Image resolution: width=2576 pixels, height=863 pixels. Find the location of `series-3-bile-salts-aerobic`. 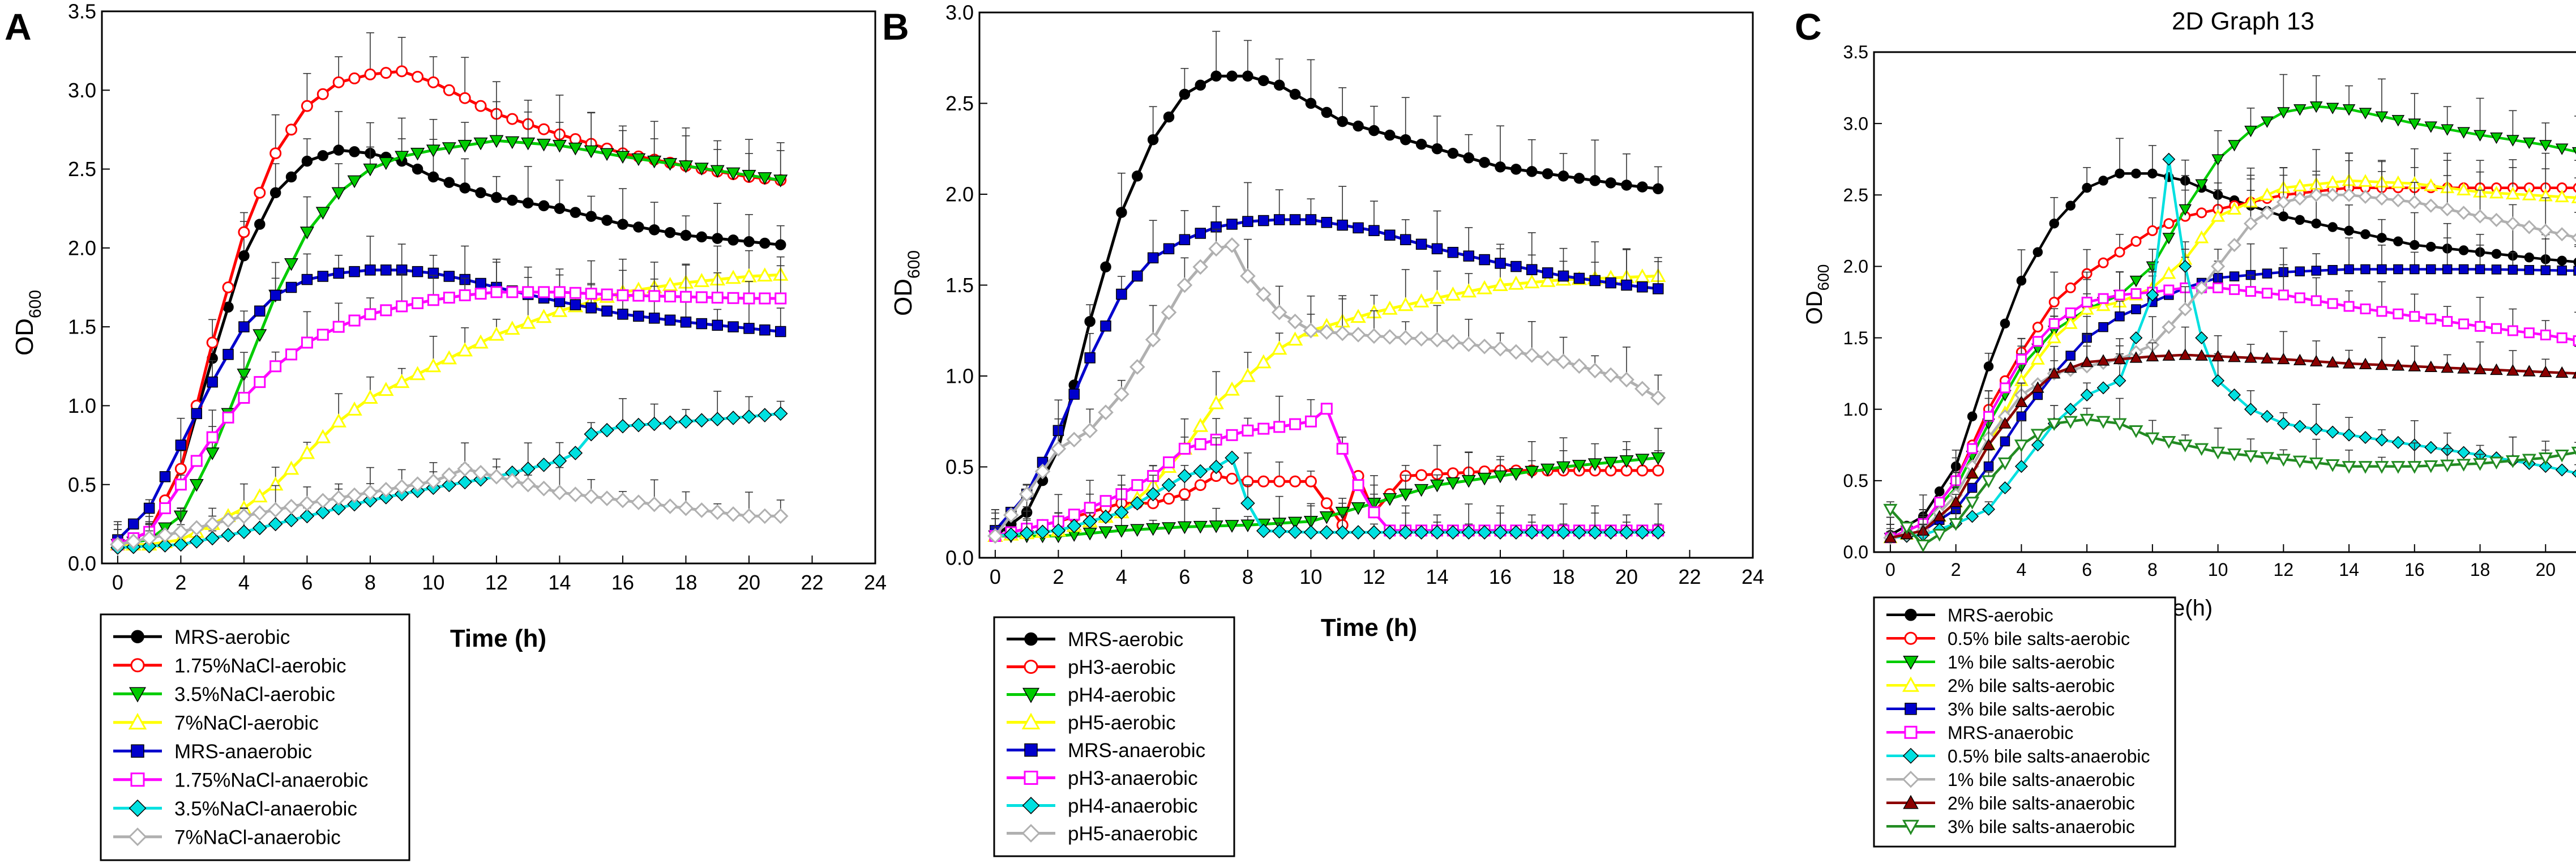

series-3-bile-salts-aerobic is located at coordinates (2230, 390).